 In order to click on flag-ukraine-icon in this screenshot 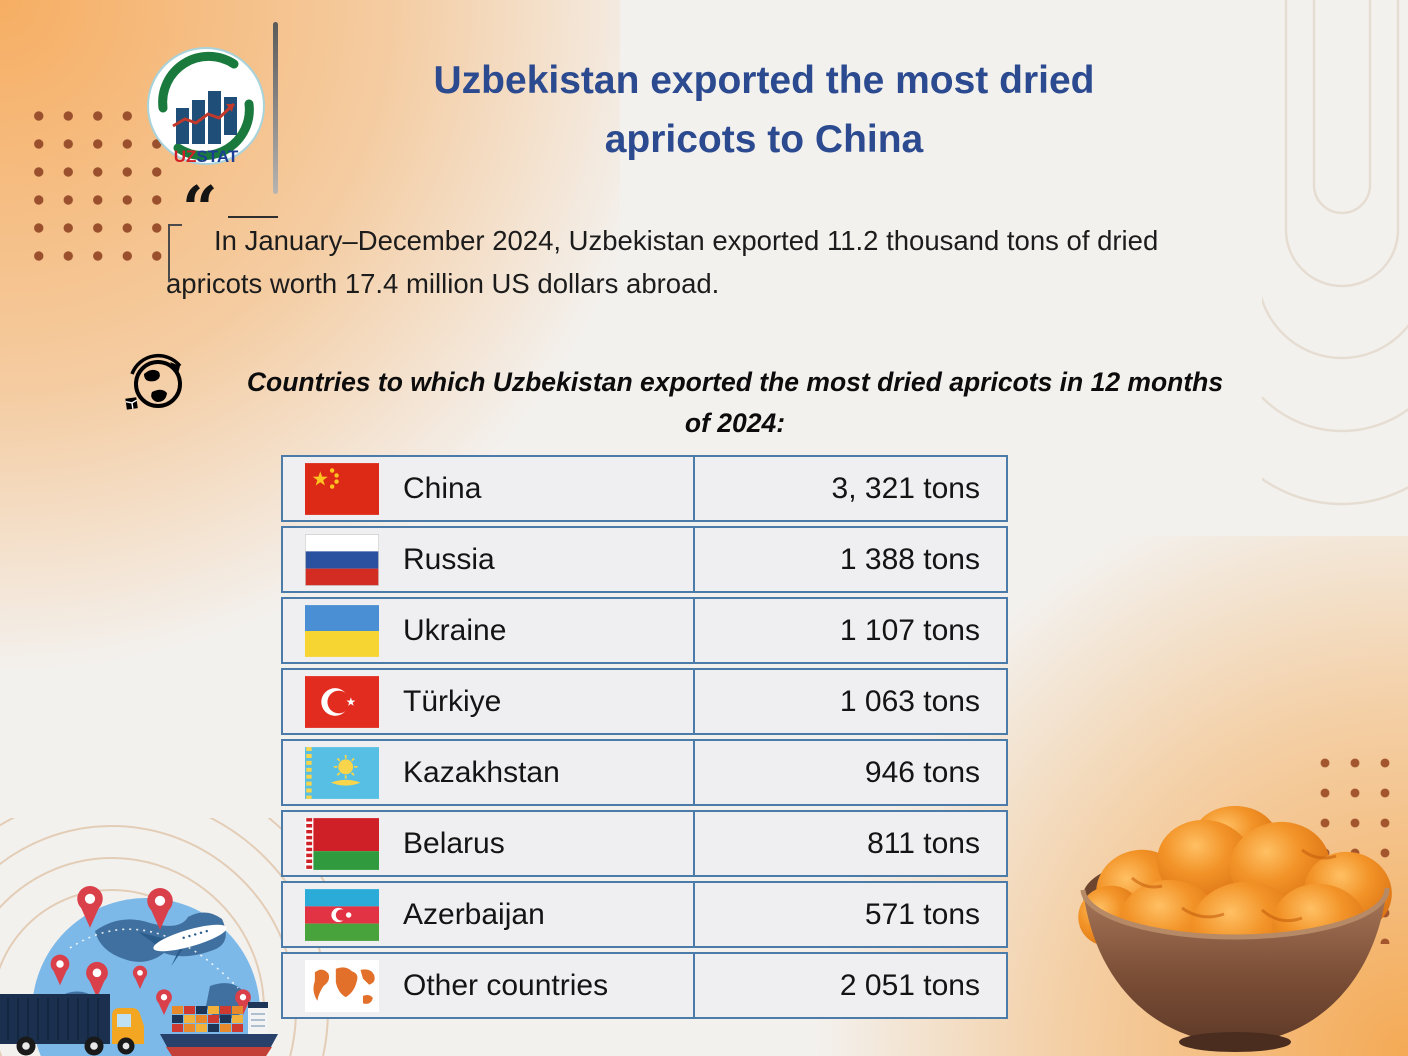, I will do `click(342, 630)`.